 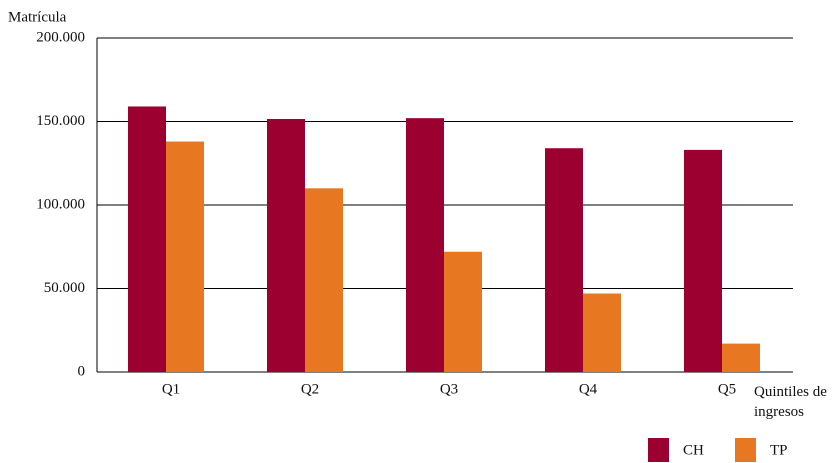 I want to click on y-axis-label: Matrícula, so click(x=37, y=17).